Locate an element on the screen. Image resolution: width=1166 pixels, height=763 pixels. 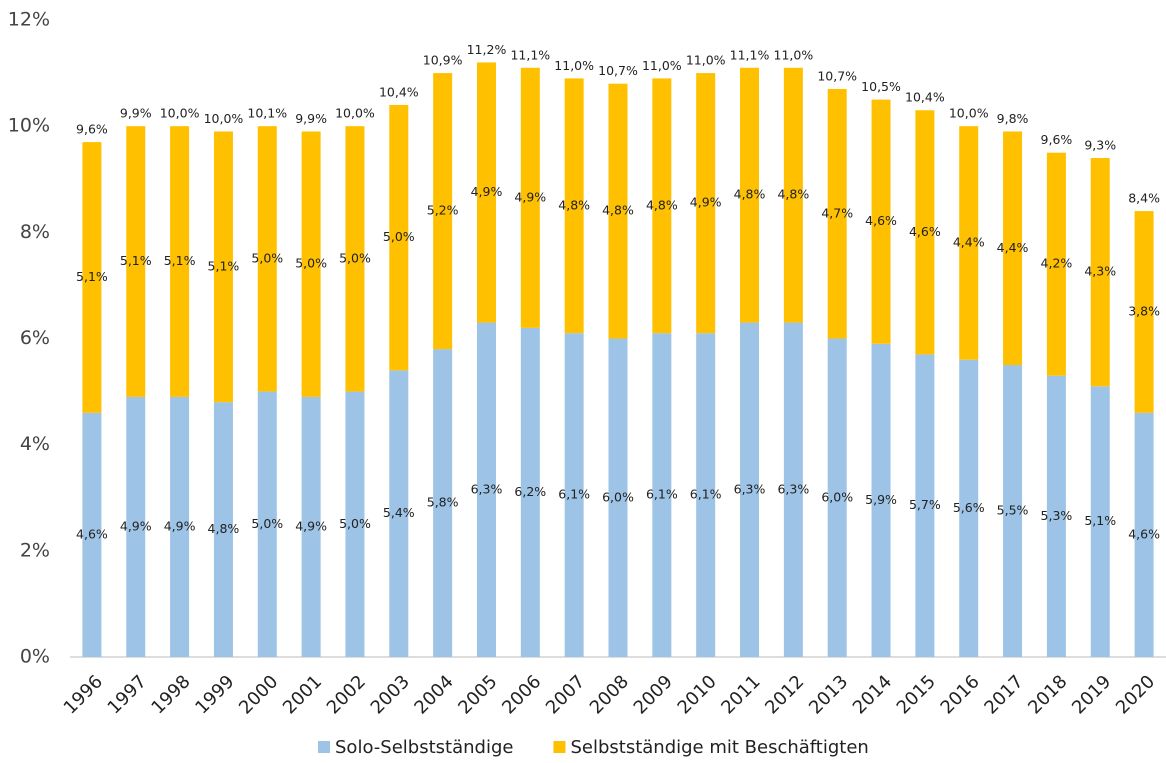
total-label: 8,4% is located at coordinates (1144, 198).